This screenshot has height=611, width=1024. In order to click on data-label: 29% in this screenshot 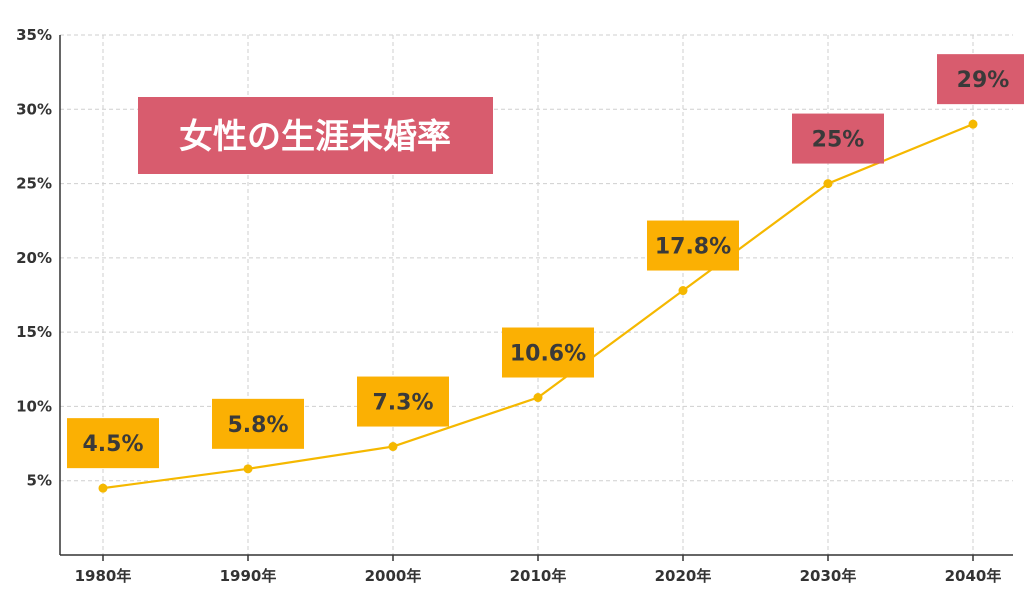, I will do `click(983, 80)`.